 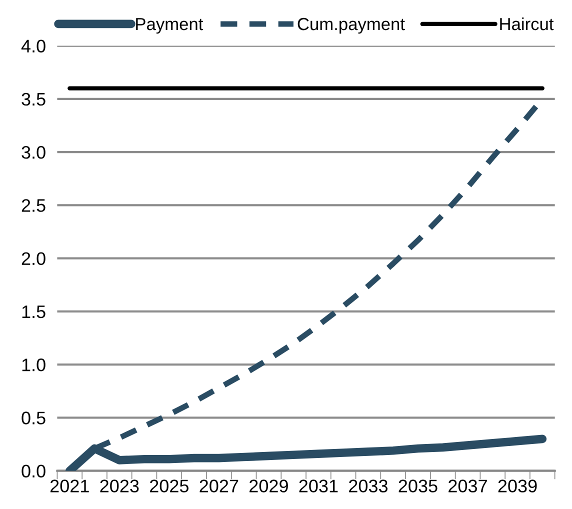 I want to click on legend-label: Haircut, so click(x=527, y=23).